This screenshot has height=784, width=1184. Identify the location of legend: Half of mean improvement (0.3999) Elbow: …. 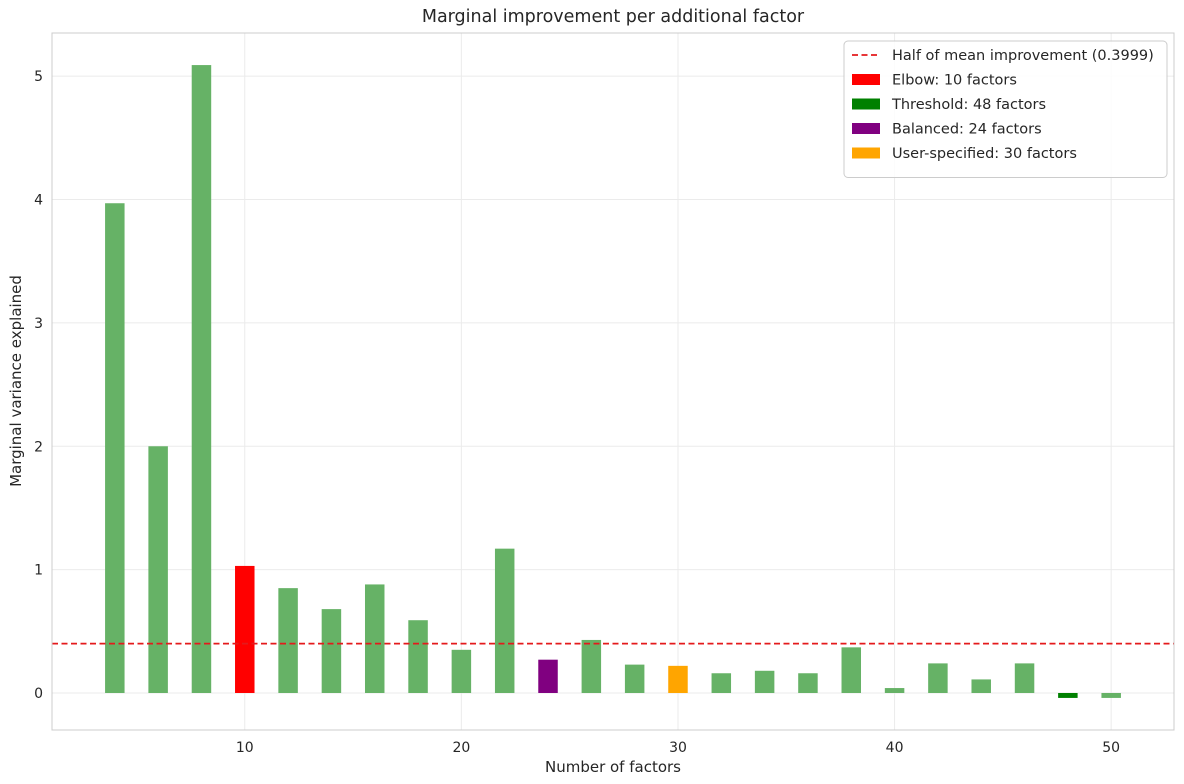
(1005, 109).